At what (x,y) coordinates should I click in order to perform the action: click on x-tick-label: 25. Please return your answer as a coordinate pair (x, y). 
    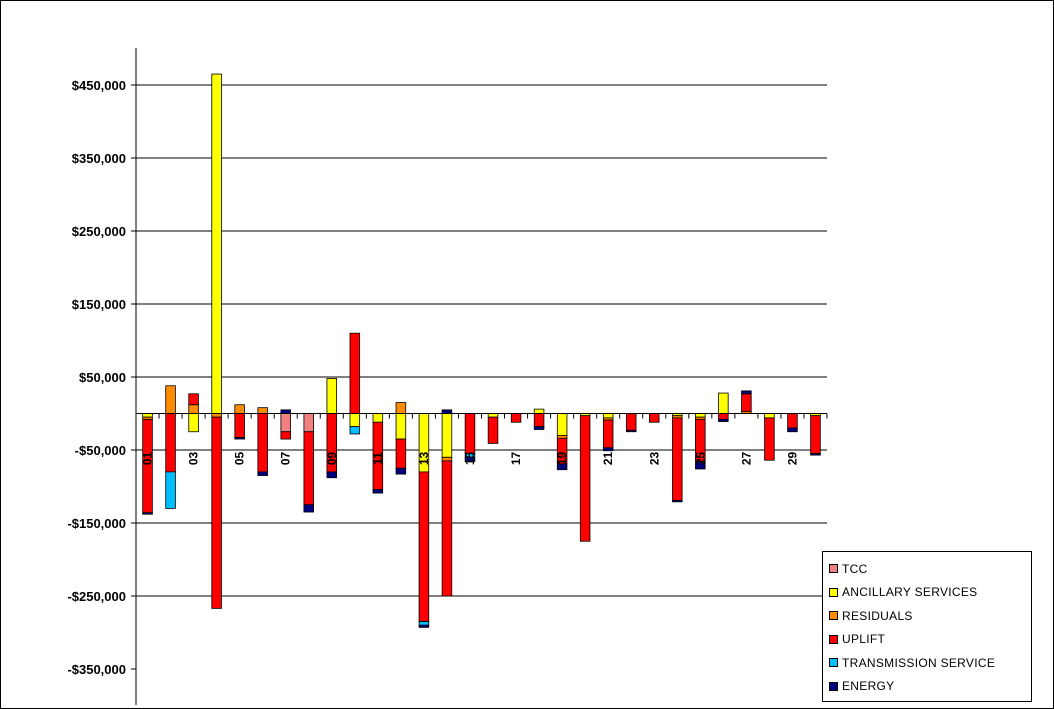
    Looking at the image, I should click on (700, 459).